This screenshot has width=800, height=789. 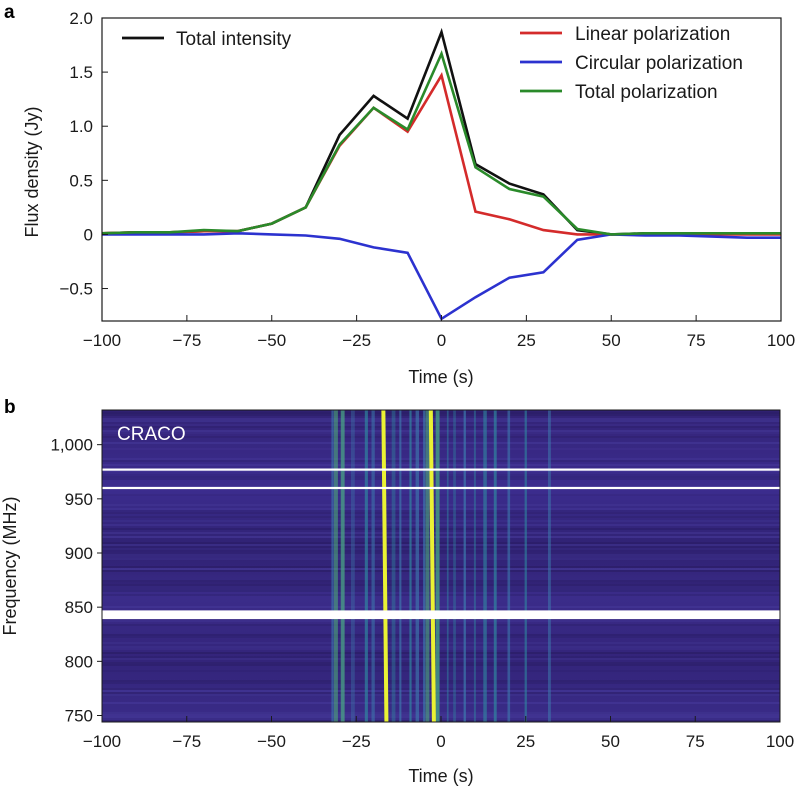 What do you see at coordinates (695, 741) in the screenshot?
I see `panel-b-x-tick-label: 75` at bounding box center [695, 741].